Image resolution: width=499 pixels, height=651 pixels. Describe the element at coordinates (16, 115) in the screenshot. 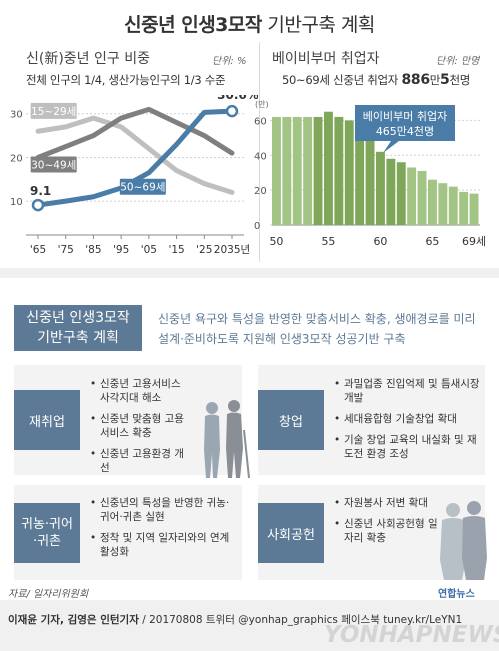

I see `line-y-tick: 30` at that location.